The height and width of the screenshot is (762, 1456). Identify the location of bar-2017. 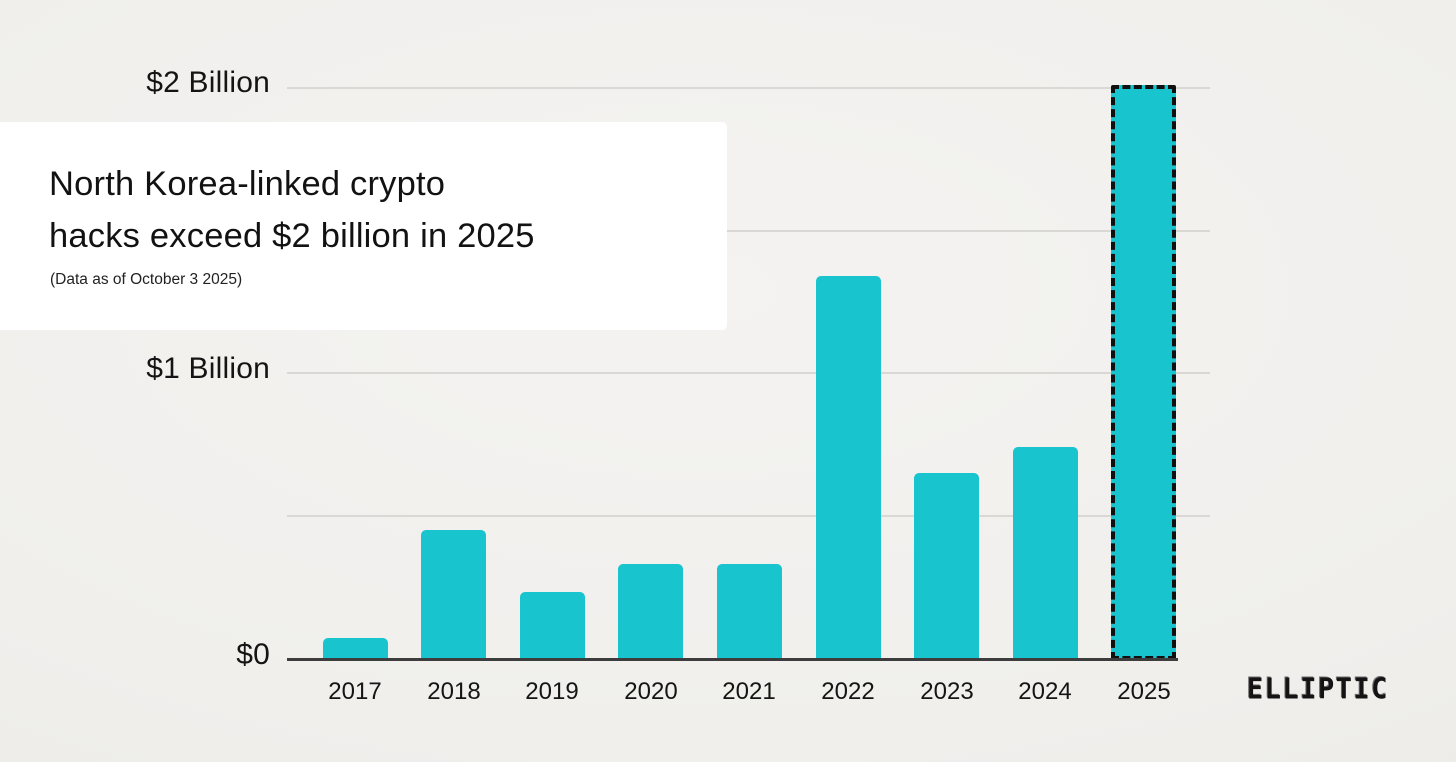
(355, 649).